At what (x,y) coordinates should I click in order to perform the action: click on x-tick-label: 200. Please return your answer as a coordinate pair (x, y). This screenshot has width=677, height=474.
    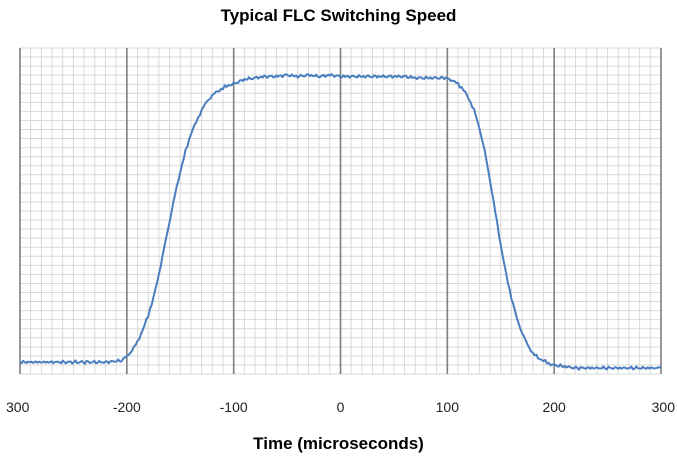
    Looking at the image, I should click on (554, 407).